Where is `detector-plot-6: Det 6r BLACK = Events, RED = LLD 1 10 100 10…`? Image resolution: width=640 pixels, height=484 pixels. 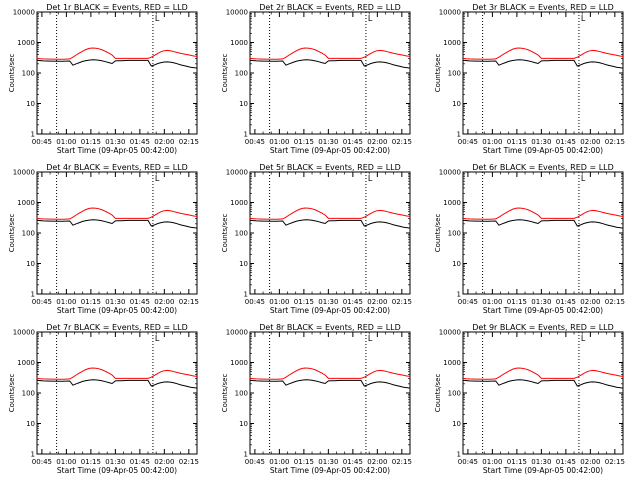
detector-plot-6: Det 6r BLACK = Events, RED = LLD 1 10 100 10… is located at coordinates (529, 239).